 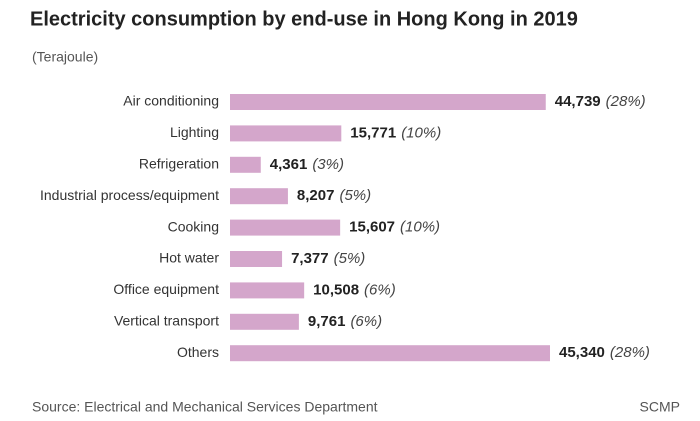 What do you see at coordinates (336, 289) in the screenshot?
I see `value-label: 10,508` at bounding box center [336, 289].